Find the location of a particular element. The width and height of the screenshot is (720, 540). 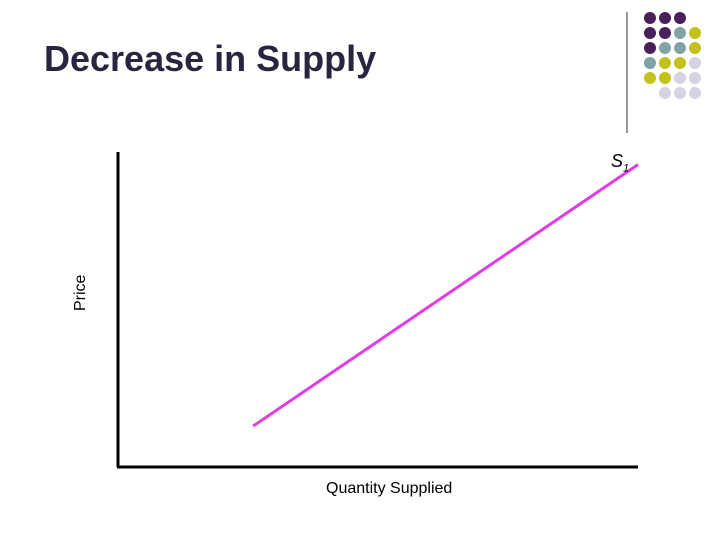

supply-curve-label: S1 is located at coordinates (620, 163).